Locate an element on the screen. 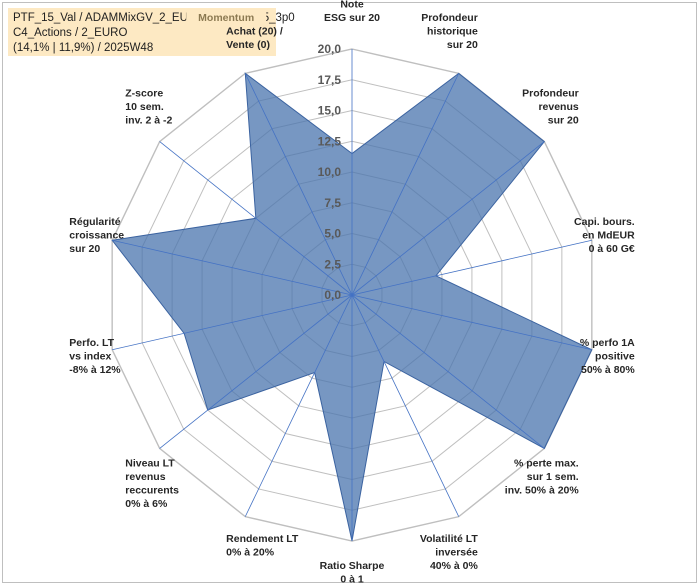 The width and height of the screenshot is (700, 586). axis-label-line: Régularité is located at coordinates (95, 222).